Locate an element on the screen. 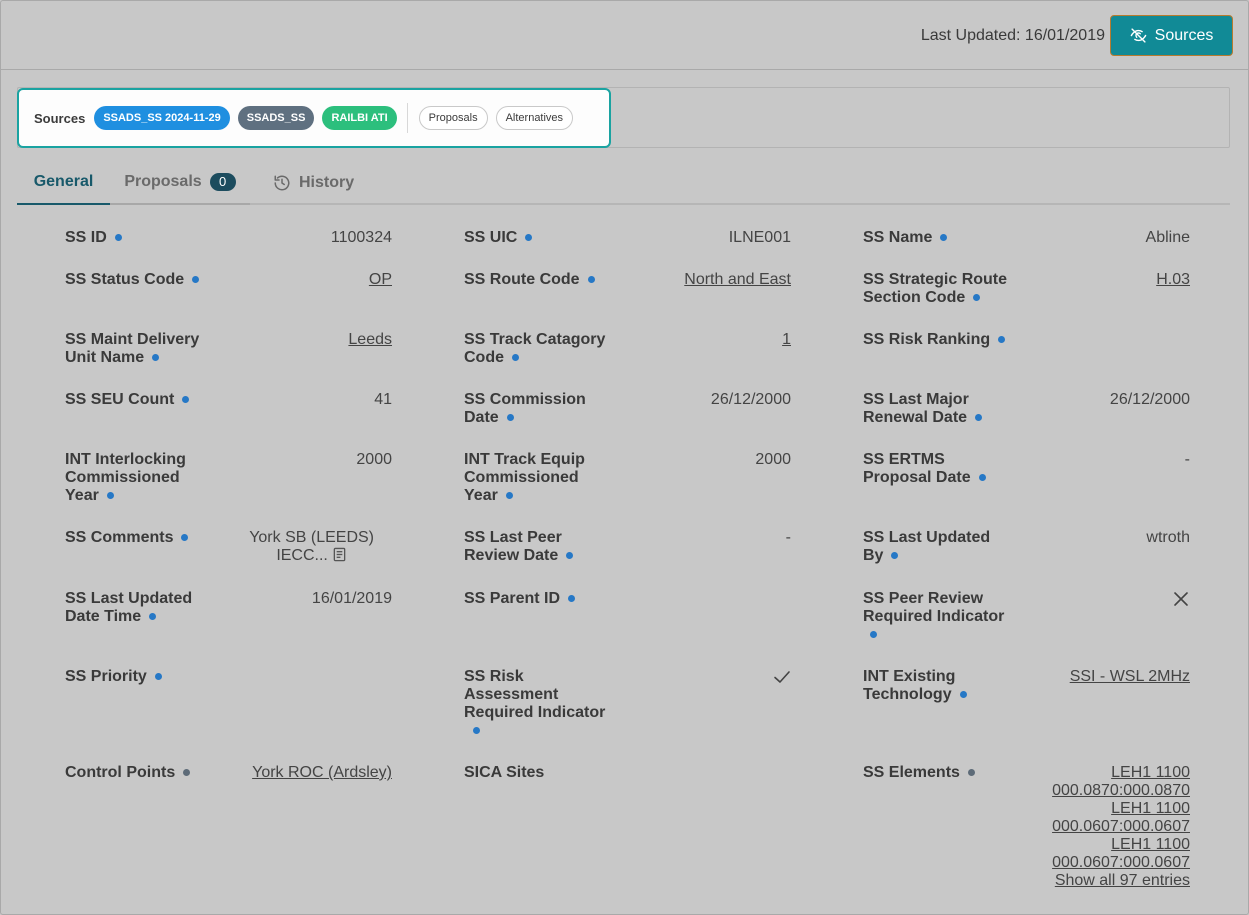  field-value: wtroth is located at coordinates (1168, 537).